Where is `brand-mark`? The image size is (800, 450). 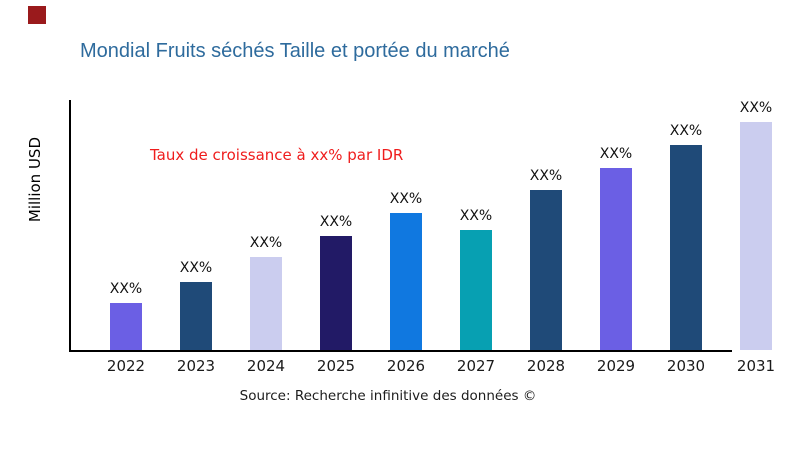
brand-mark is located at coordinates (37, 15).